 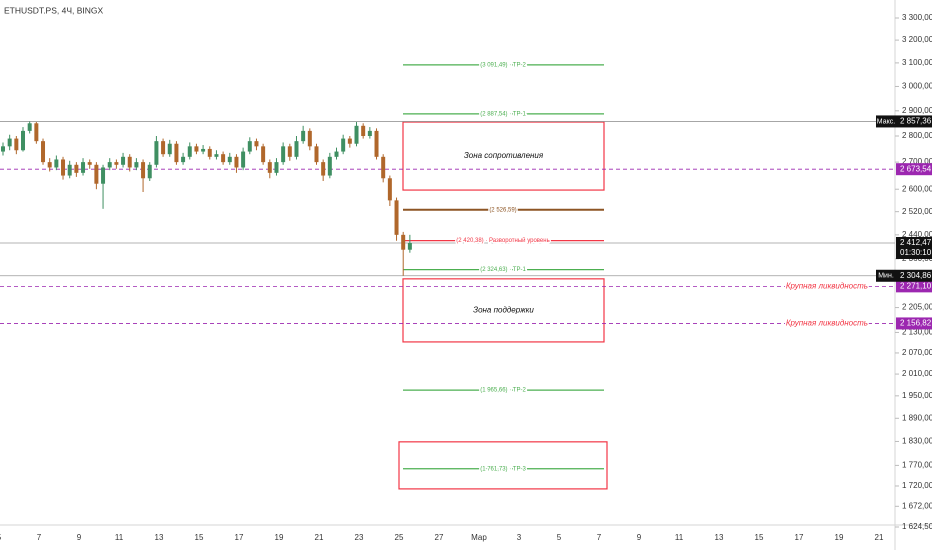 I want to click on level-label: (2 887,54) · TP-1, so click(x=503, y=114).